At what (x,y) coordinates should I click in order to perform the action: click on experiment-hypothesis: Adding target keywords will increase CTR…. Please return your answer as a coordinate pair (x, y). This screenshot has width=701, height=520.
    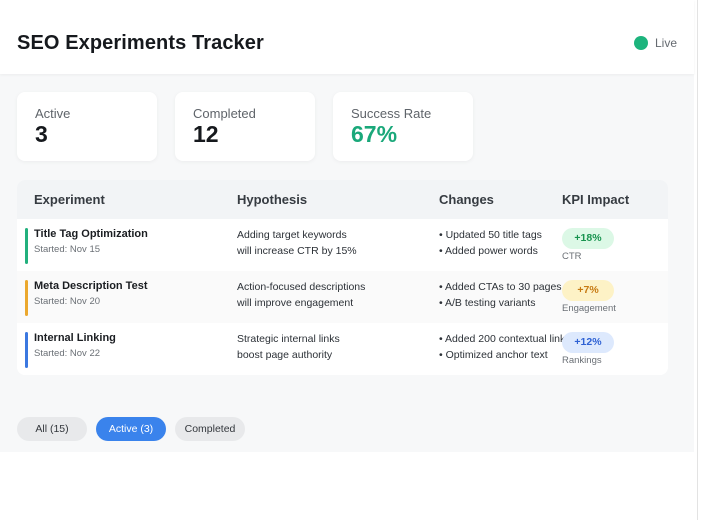
    Looking at the image, I should click on (332, 243).